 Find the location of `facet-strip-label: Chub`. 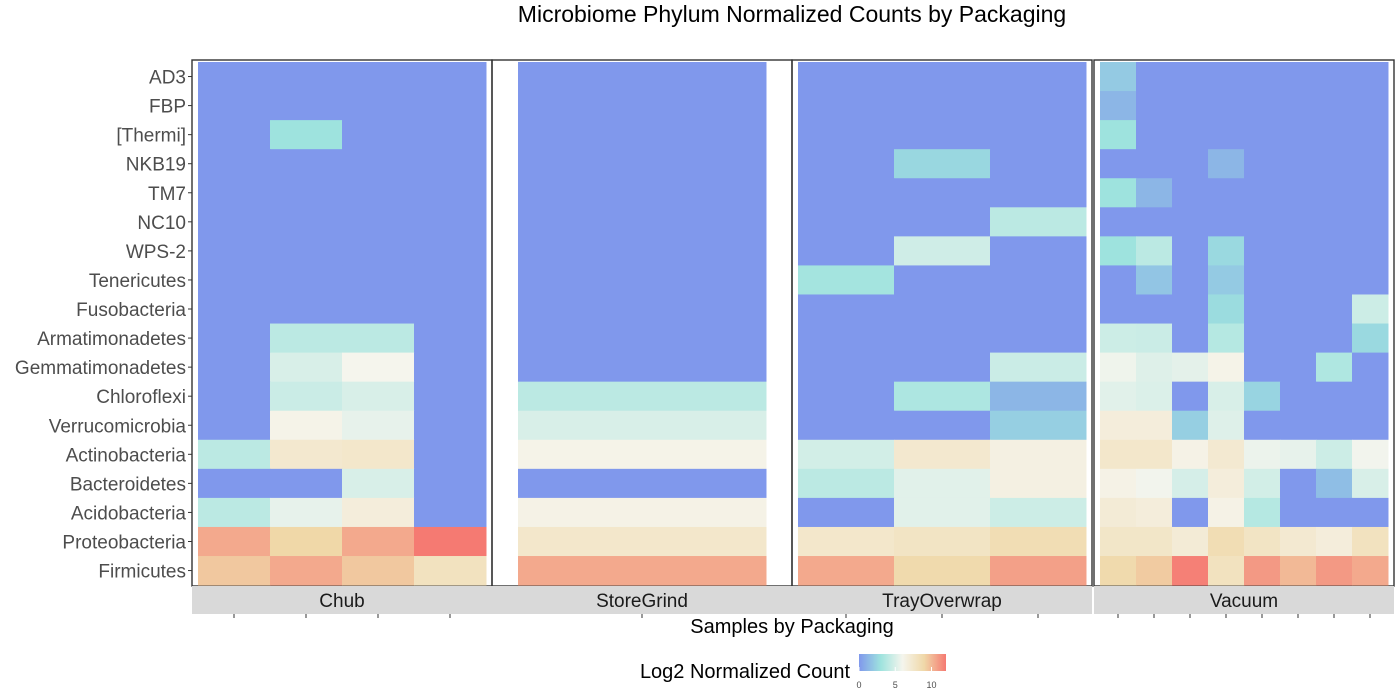

facet-strip-label: Chub is located at coordinates (341, 601).